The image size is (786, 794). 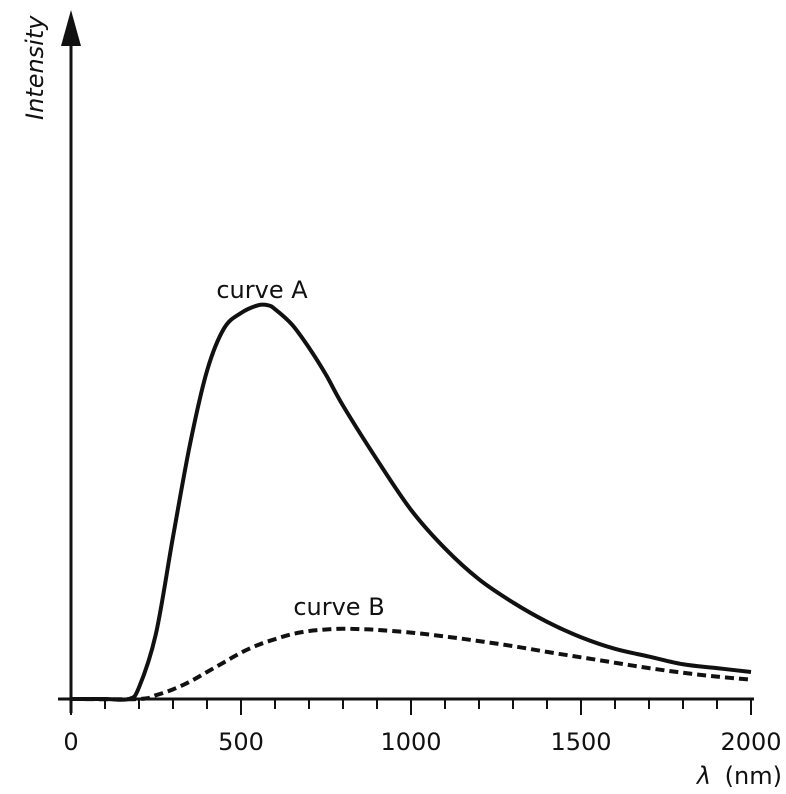 I want to click on x-tick-labels: 0 500 1000 1500 2000, so click(x=422, y=742).